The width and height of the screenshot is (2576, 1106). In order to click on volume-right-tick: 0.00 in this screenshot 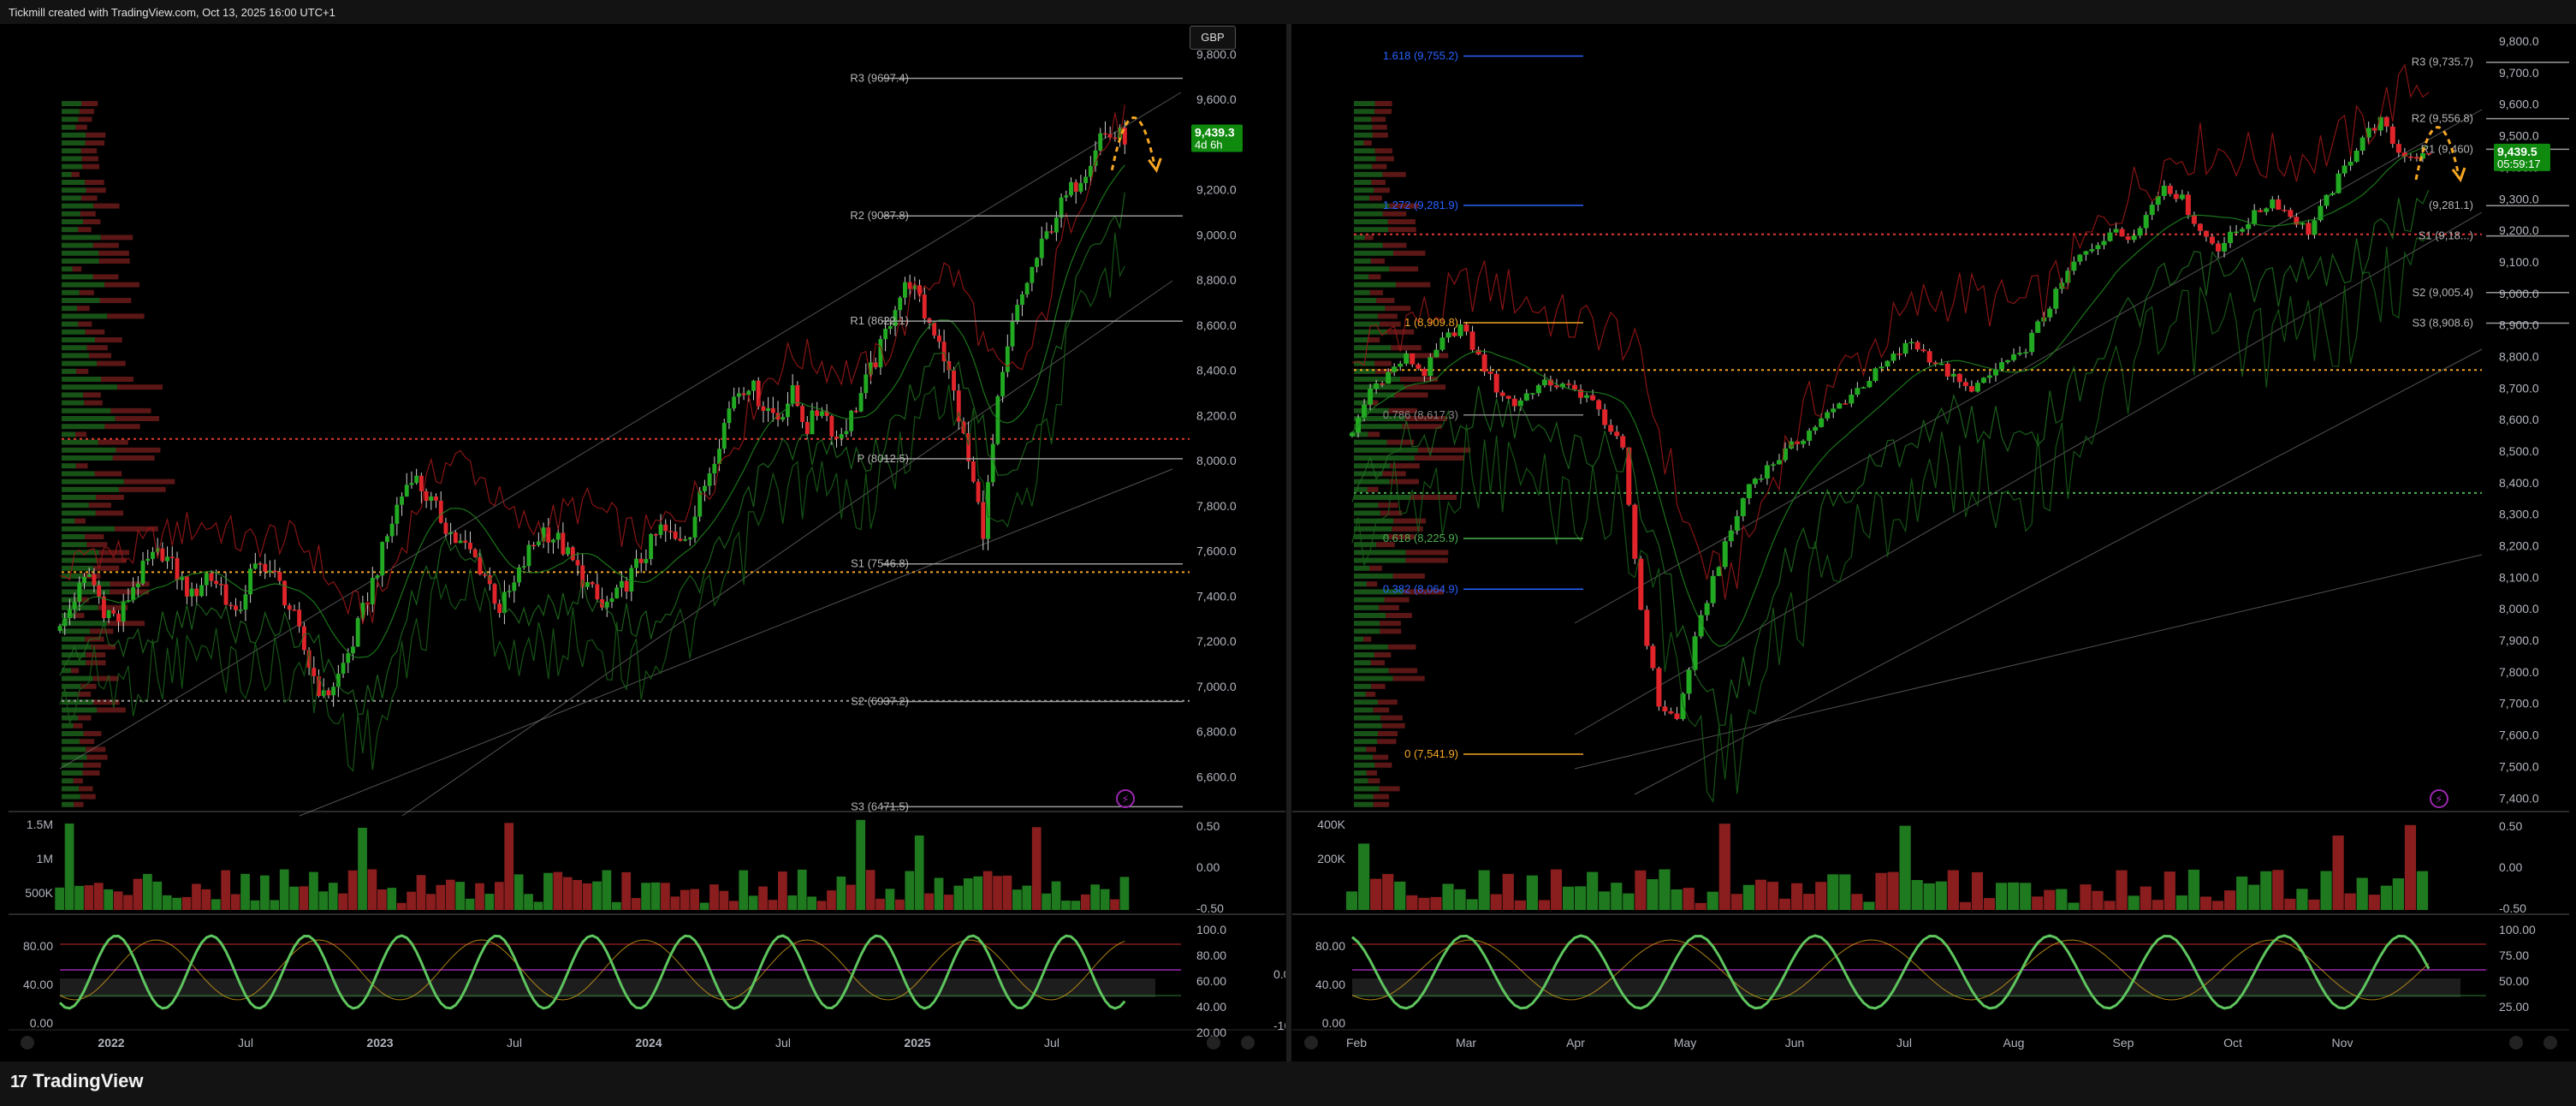, I will do `click(2510, 867)`.